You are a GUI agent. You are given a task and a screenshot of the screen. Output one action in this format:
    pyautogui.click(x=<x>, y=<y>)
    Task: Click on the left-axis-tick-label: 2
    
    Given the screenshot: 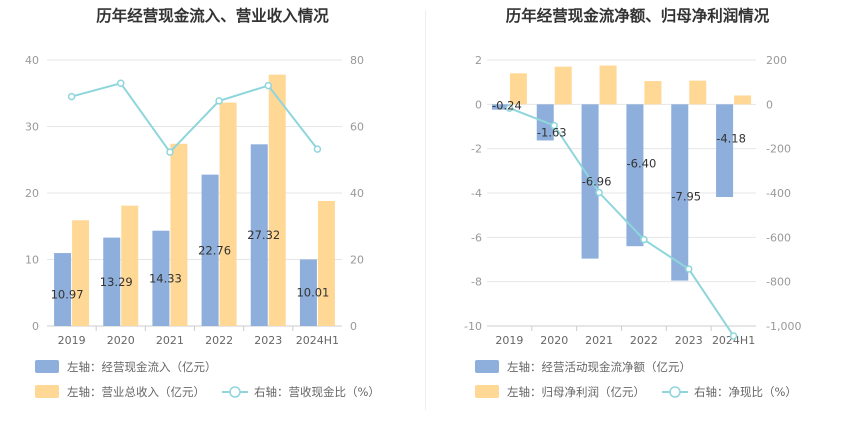 What is the action you would take?
    pyautogui.click(x=478, y=60)
    